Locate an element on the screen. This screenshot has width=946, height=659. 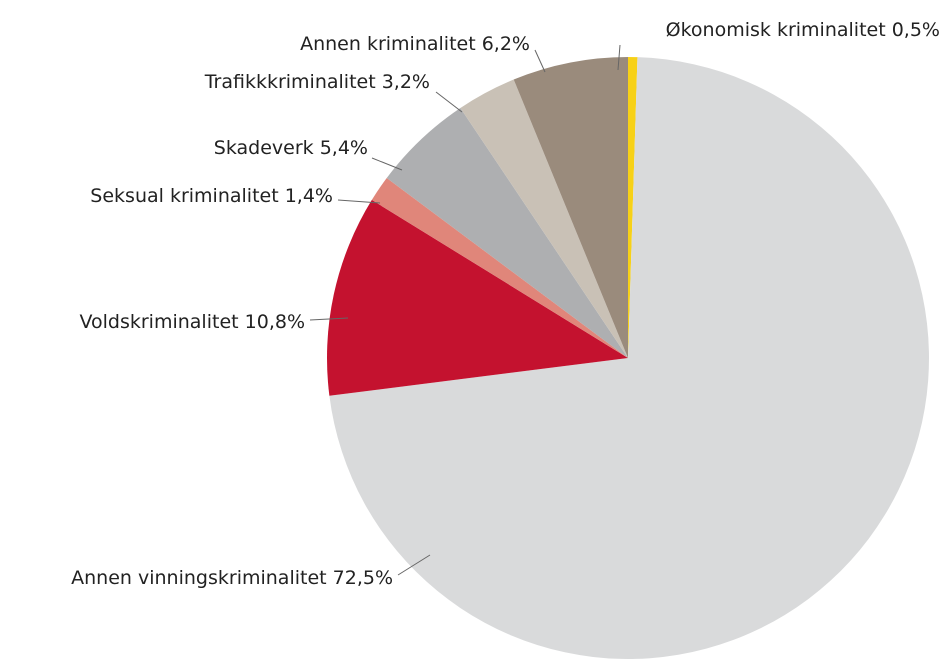
slice-label: Økonomisk kriminalitet 0,5% is located at coordinates (803, 30).